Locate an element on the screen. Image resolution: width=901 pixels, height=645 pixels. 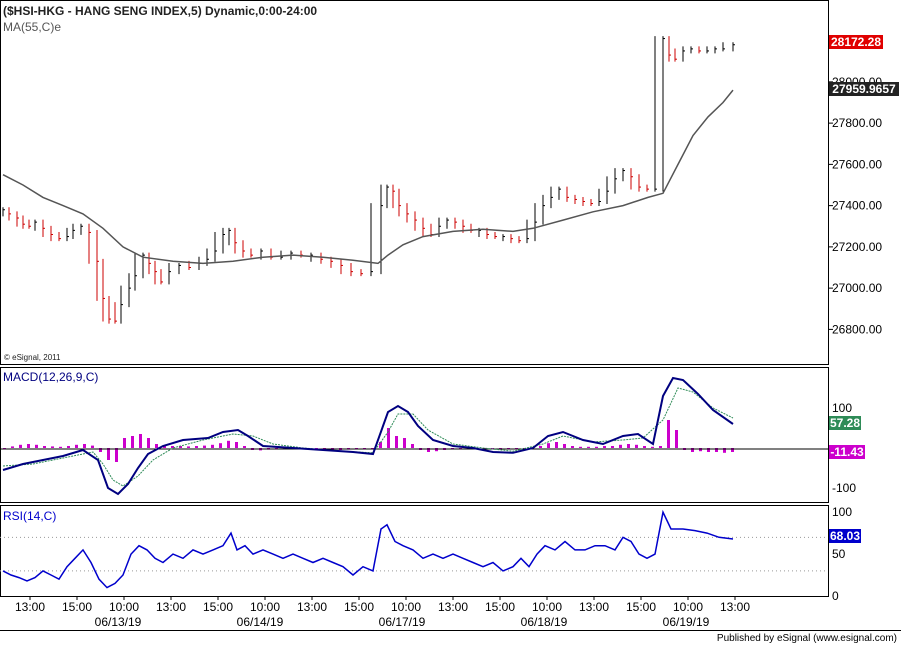
date-label: 06/18/19 is located at coordinates (544, 622).